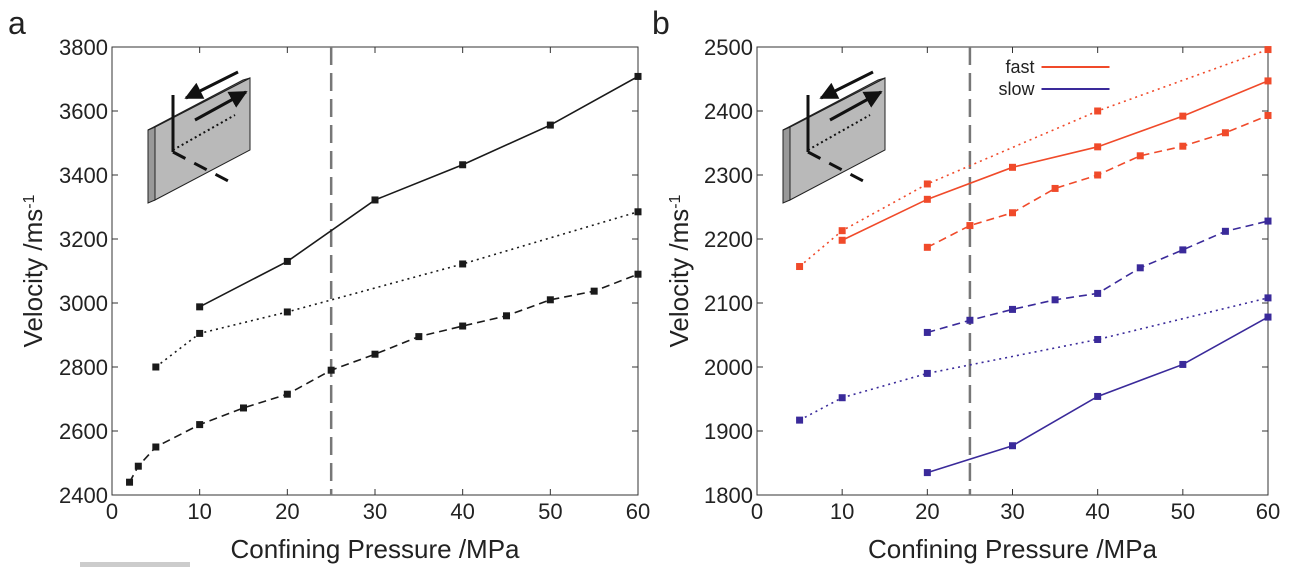 This screenshot has height=570, width=1298. Describe the element at coordinates (83, 111) in the screenshot. I see `y-tick-label: 3600` at that location.